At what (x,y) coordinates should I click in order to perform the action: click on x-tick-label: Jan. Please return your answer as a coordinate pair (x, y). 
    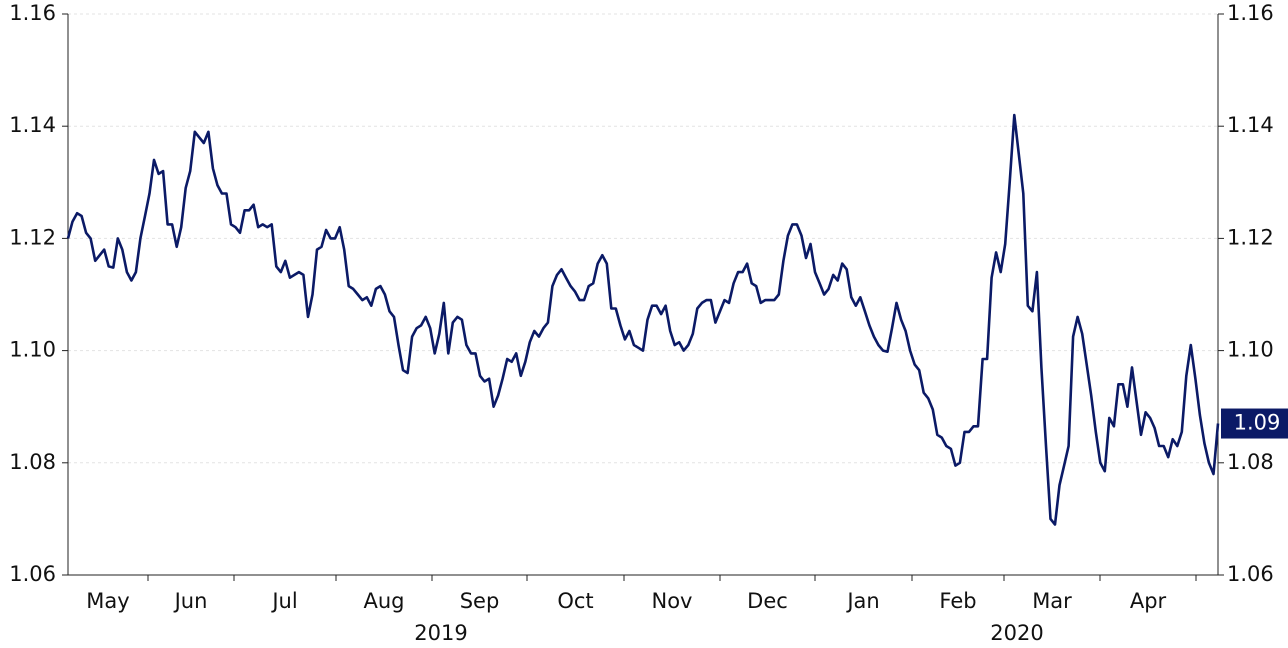
    Looking at the image, I should click on (862, 601).